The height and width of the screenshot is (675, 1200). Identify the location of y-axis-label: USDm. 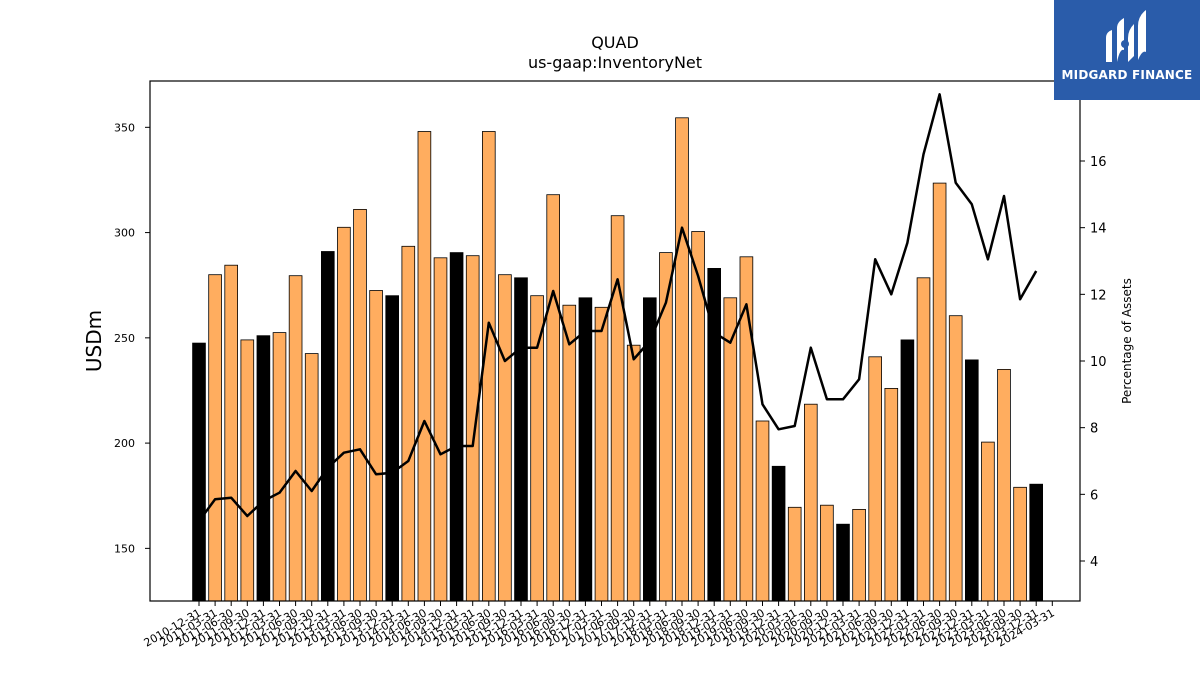
(94, 341).